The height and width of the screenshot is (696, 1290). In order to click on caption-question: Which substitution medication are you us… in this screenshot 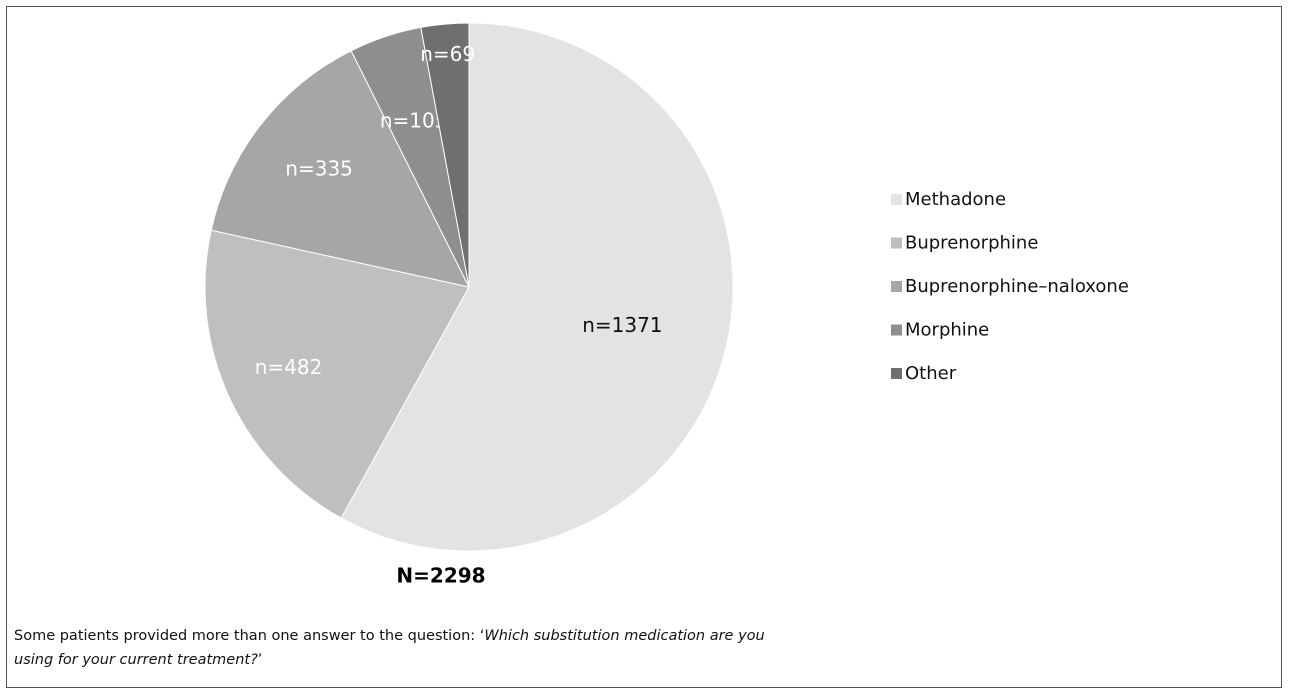, I will do `click(389, 648)`.